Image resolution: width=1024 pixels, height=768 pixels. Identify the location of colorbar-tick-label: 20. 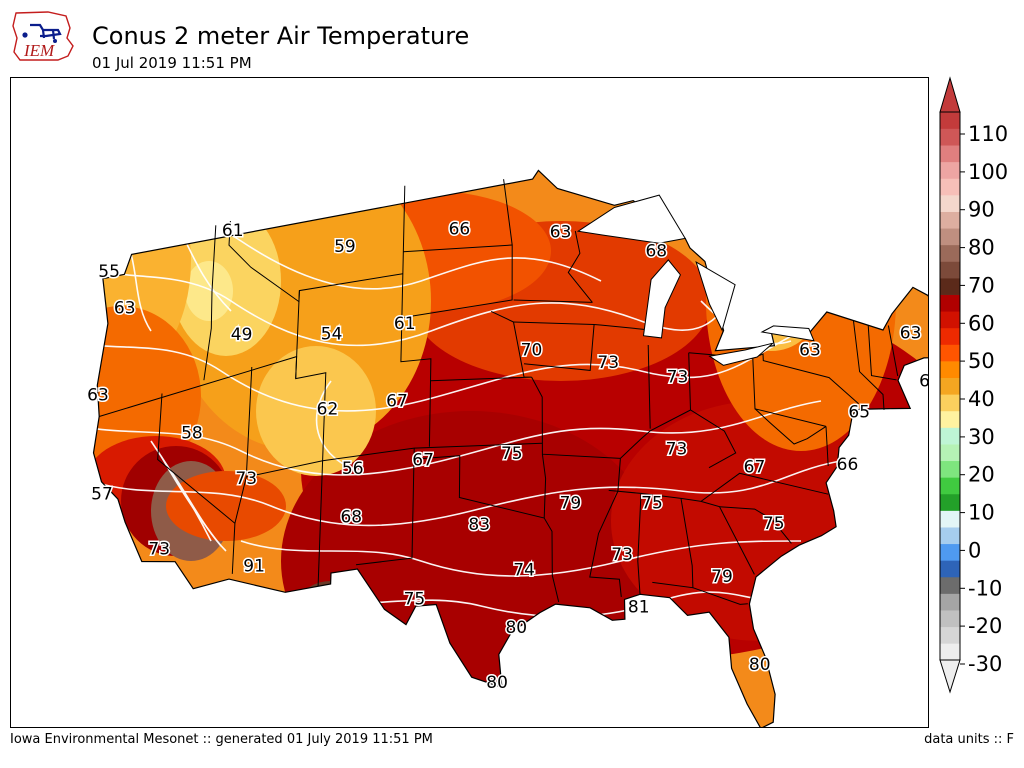
(981, 475).